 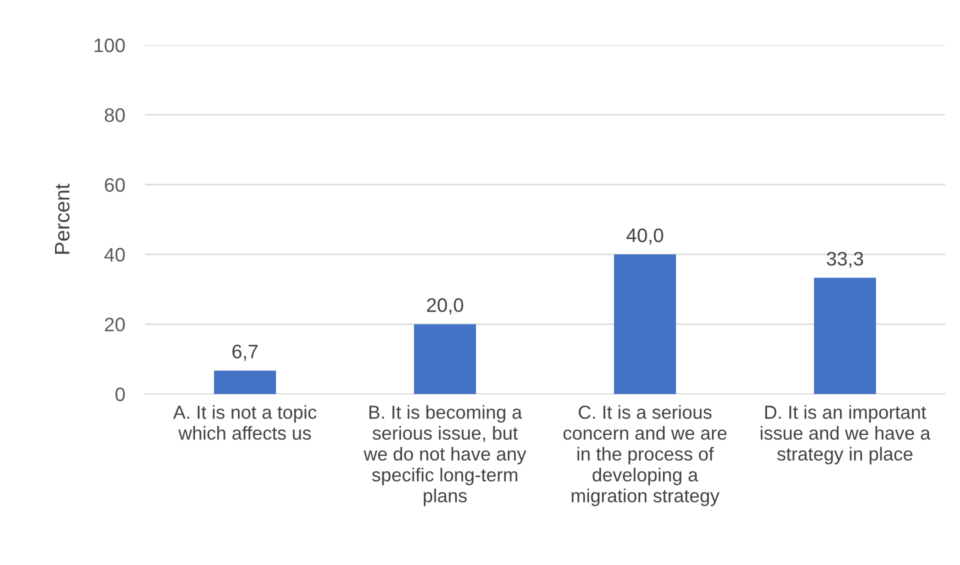 I want to click on y-axis-title: Percent, so click(x=62, y=219).